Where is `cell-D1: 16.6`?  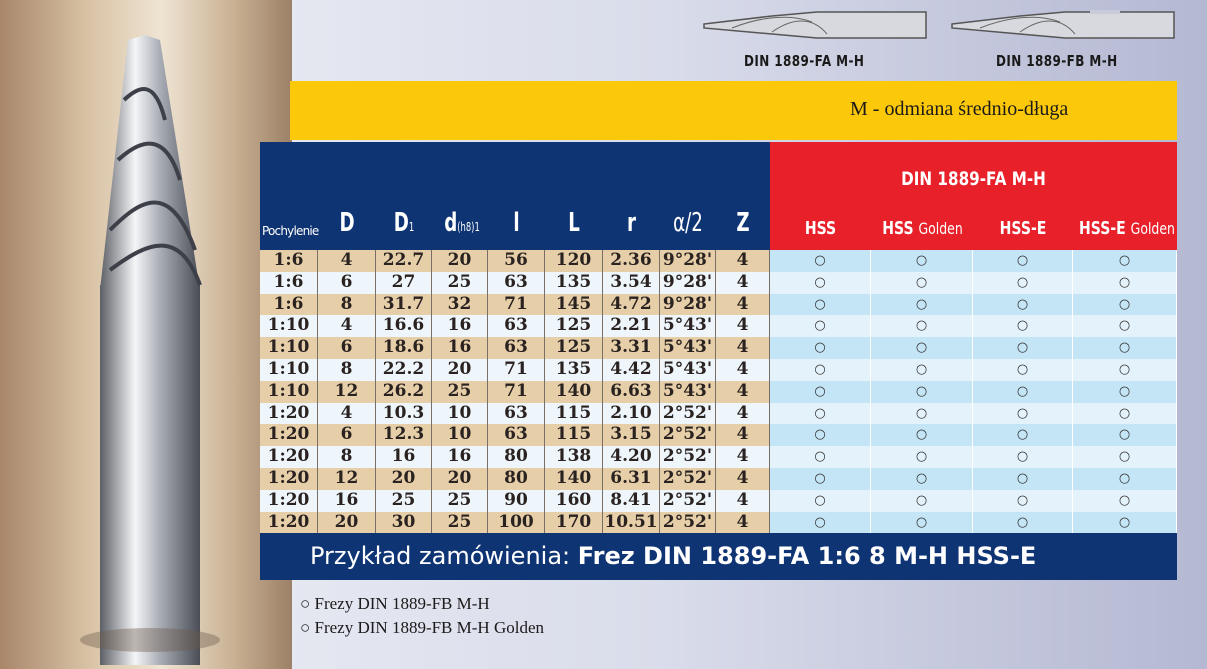
cell-D1: 16.6 is located at coordinates (404, 326).